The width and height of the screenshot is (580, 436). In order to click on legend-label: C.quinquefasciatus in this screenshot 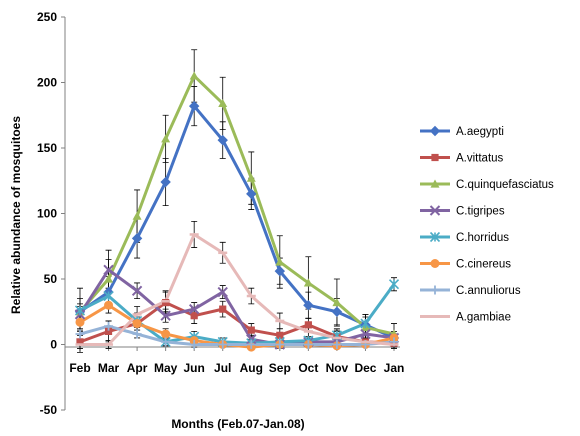, I will do `click(505, 185)`.